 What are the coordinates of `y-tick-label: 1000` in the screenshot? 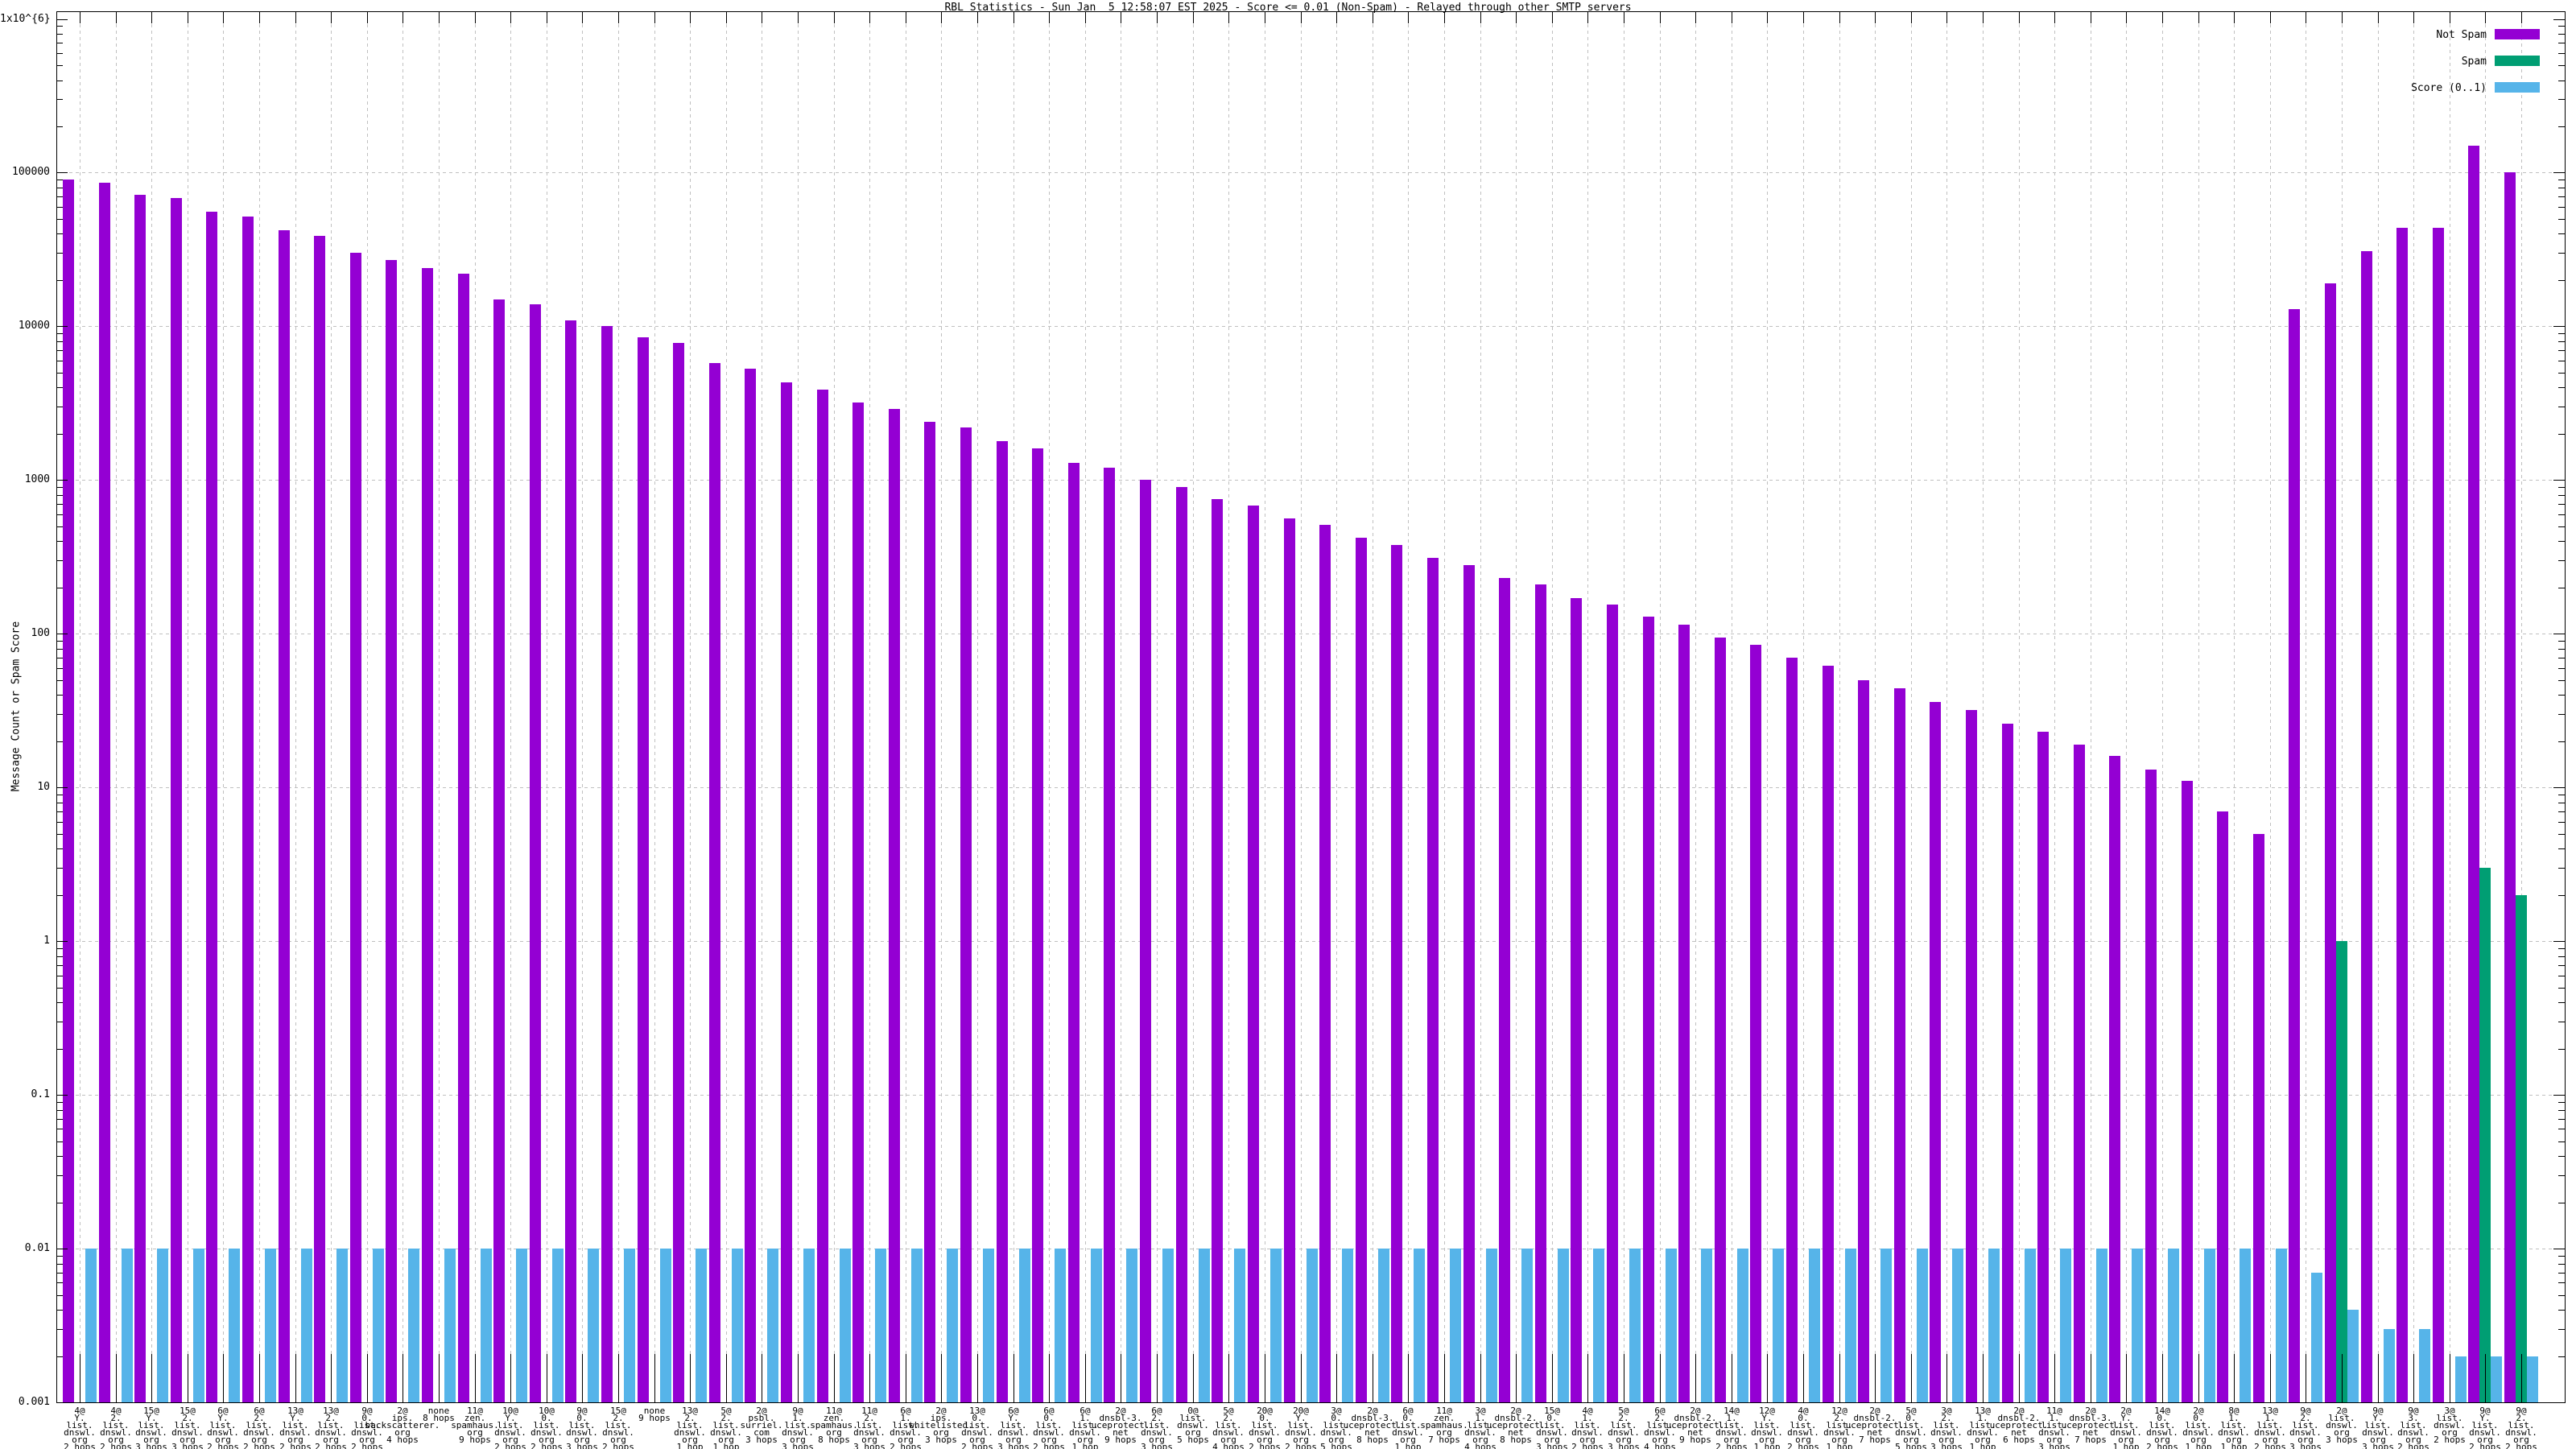 It's located at (37, 479).